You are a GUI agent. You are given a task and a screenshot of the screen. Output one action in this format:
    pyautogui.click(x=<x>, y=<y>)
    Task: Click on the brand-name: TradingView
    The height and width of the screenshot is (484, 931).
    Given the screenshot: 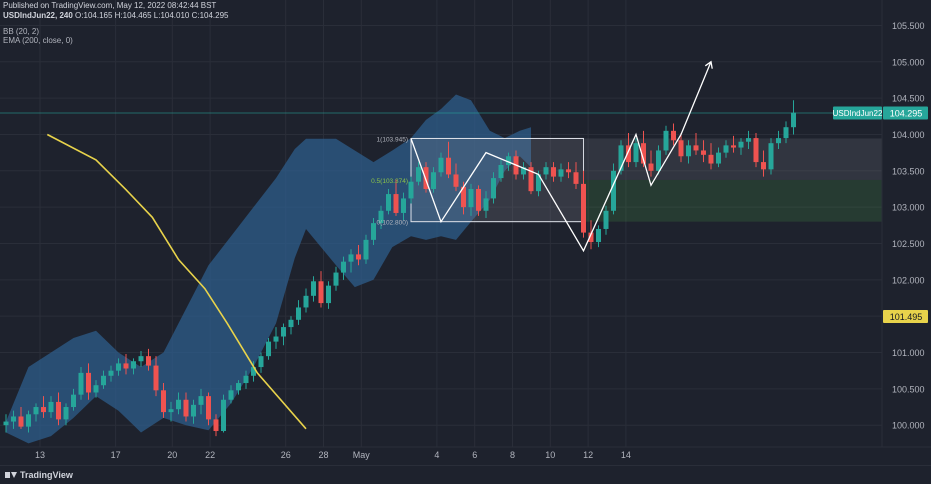 What is the action you would take?
    pyautogui.click(x=46, y=475)
    